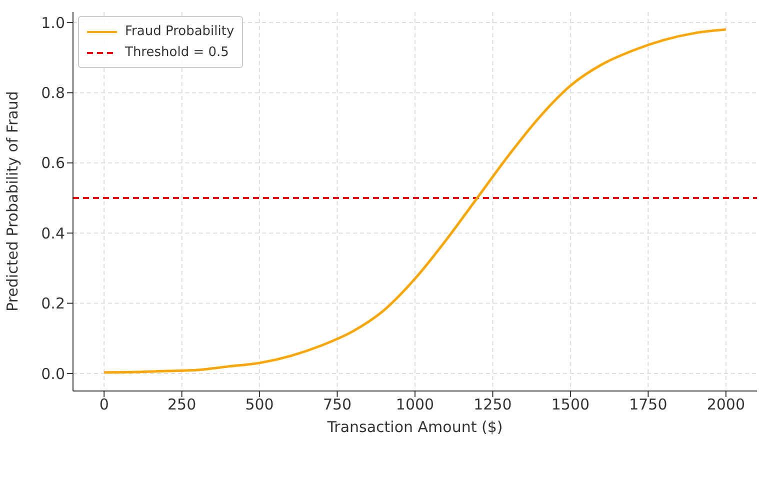 The image size is (759, 484). Describe the element at coordinates (414, 427) in the screenshot. I see `x-axis-title: Transaction Amount ($)` at that location.